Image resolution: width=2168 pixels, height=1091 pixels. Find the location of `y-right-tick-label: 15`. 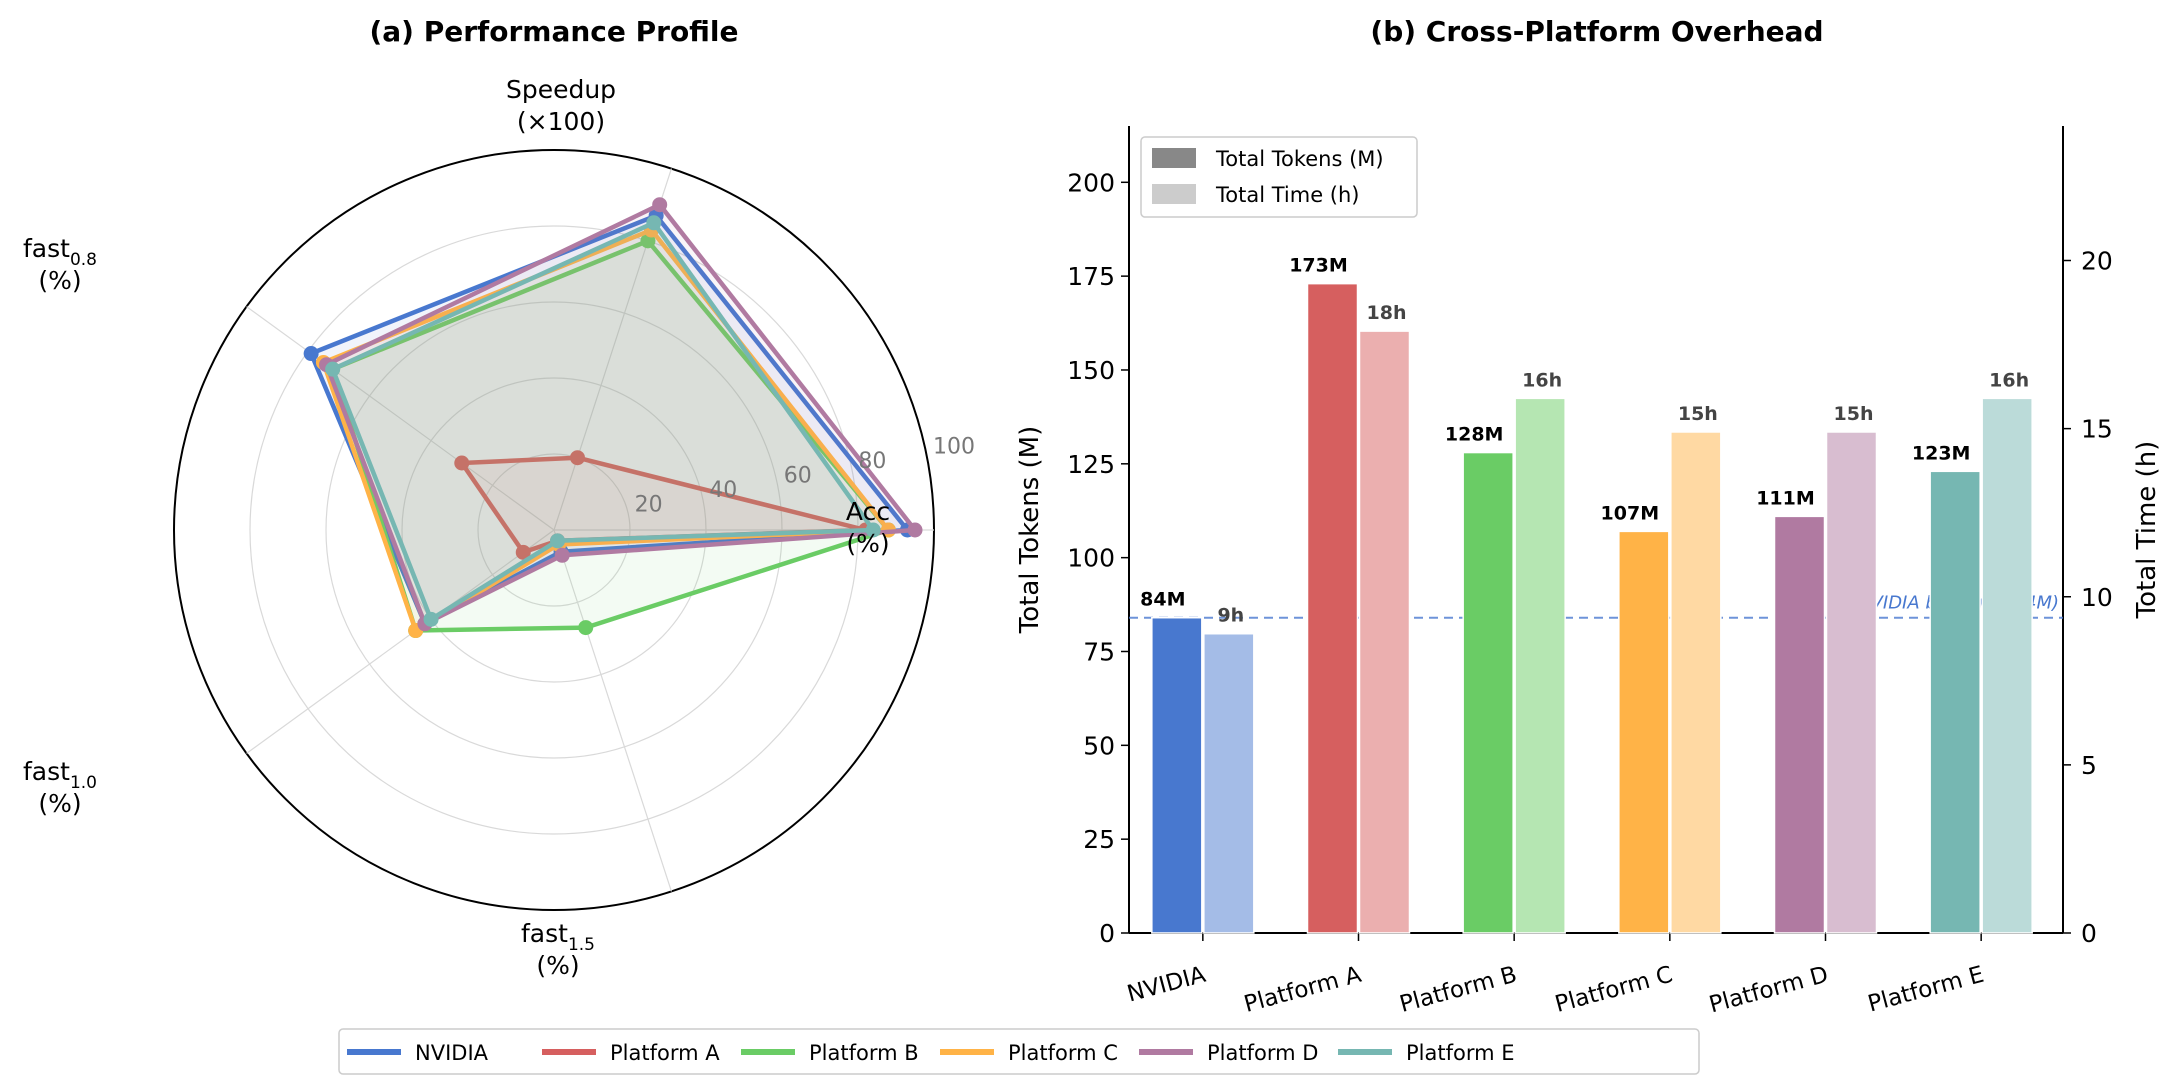

y-right-tick-label: 15 is located at coordinates (2097, 429).